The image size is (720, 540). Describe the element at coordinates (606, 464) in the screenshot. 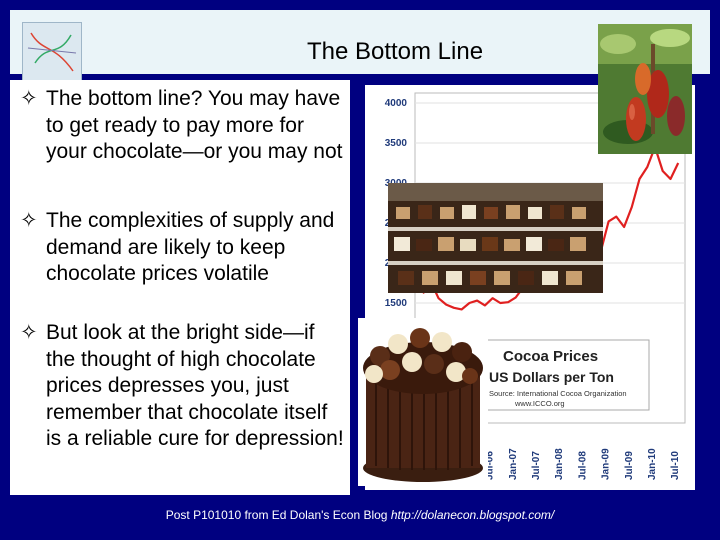

I see `x-tick-label: Jan-09` at that location.